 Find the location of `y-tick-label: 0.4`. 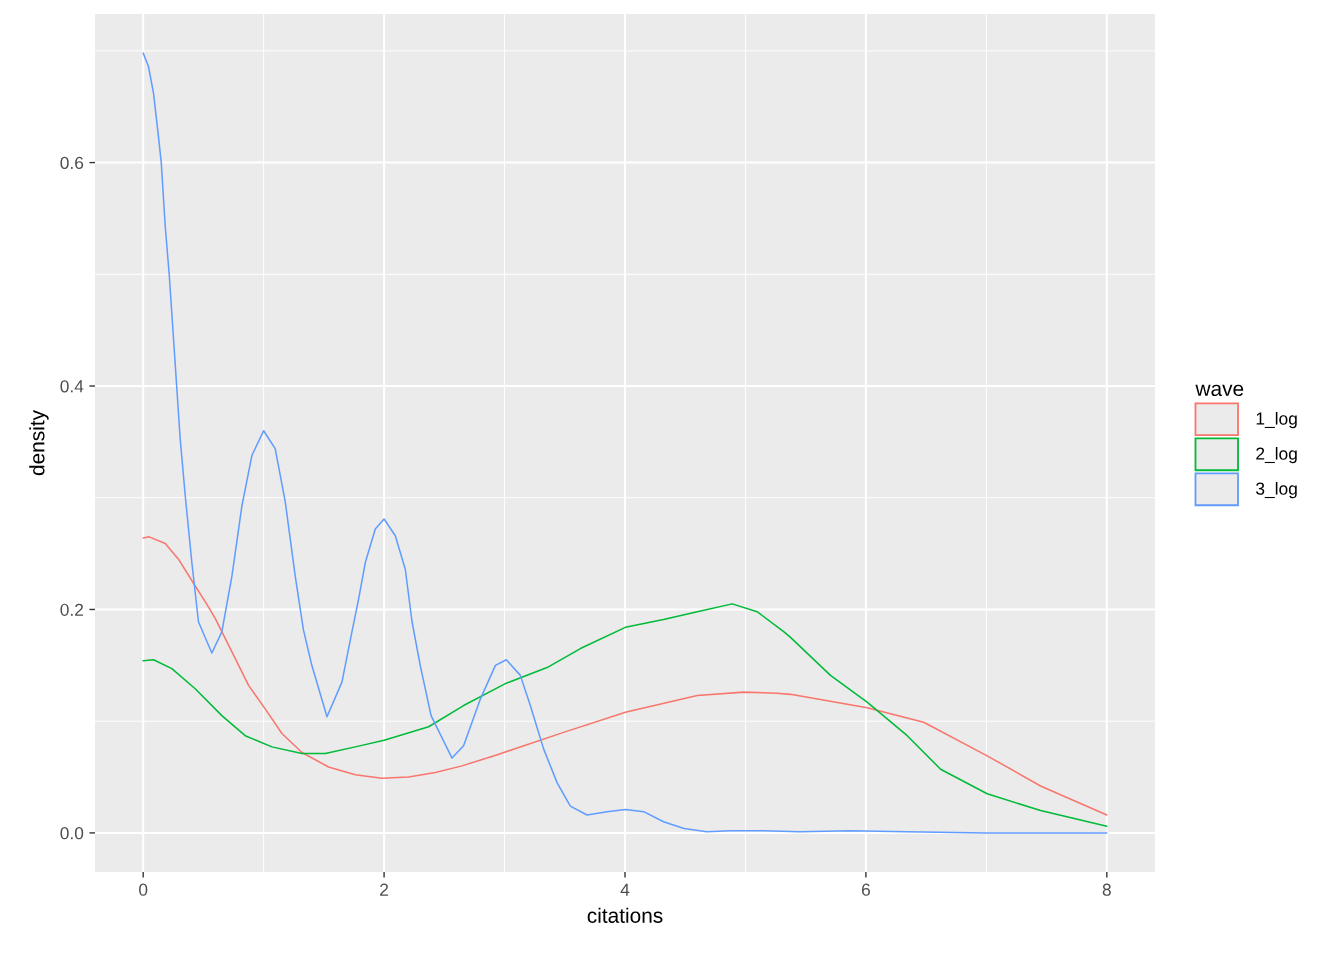

y-tick-label: 0.4 is located at coordinates (72, 386).